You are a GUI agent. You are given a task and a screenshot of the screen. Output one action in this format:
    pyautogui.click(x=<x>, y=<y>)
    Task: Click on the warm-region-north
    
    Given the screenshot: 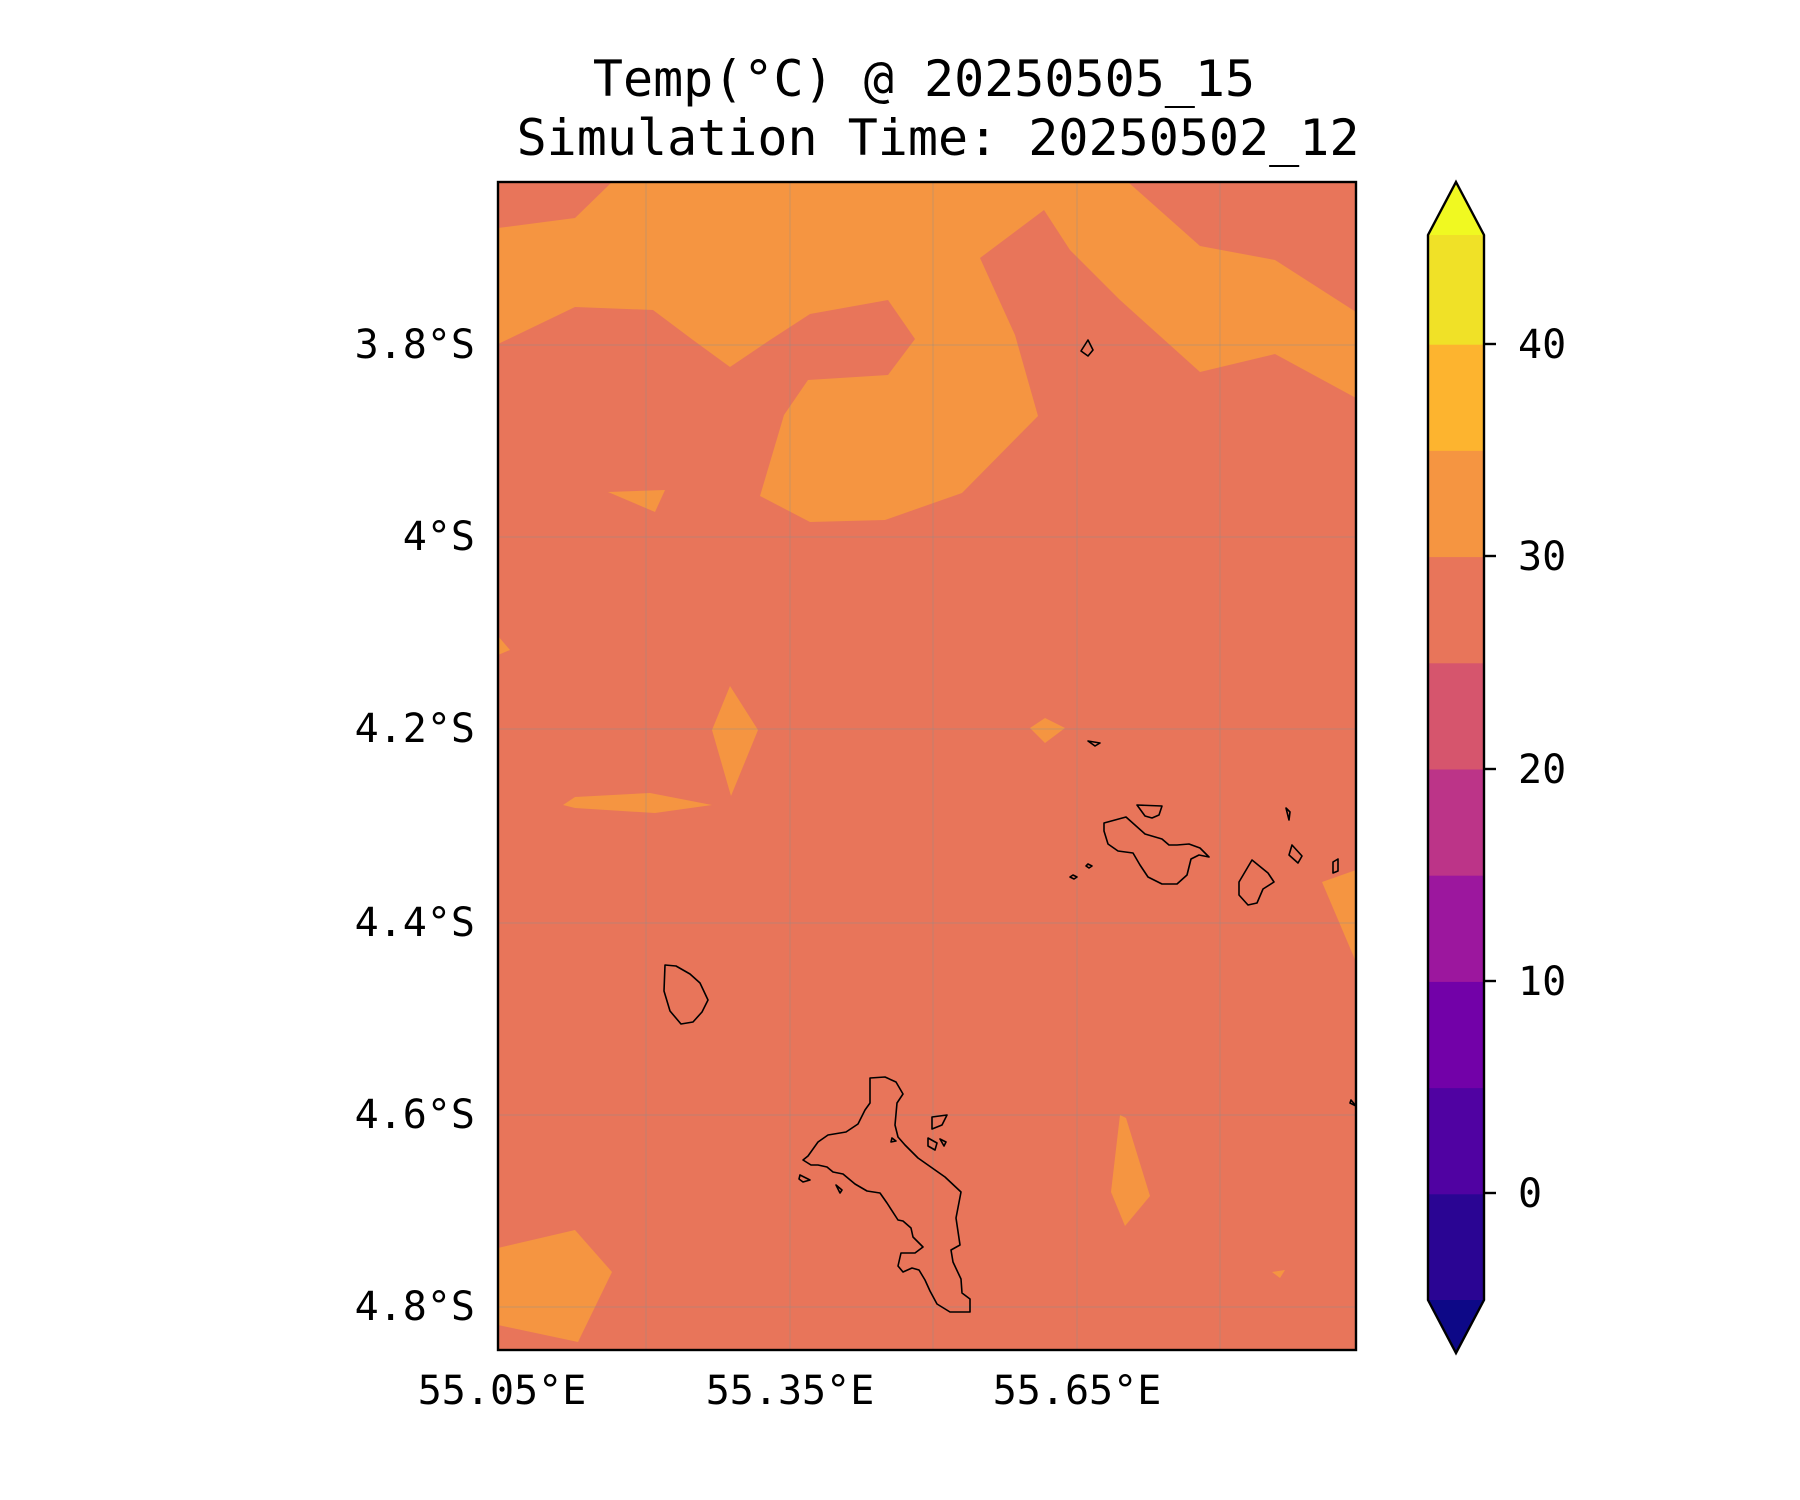 What is the action you would take?
    pyautogui.click(x=927, y=352)
    